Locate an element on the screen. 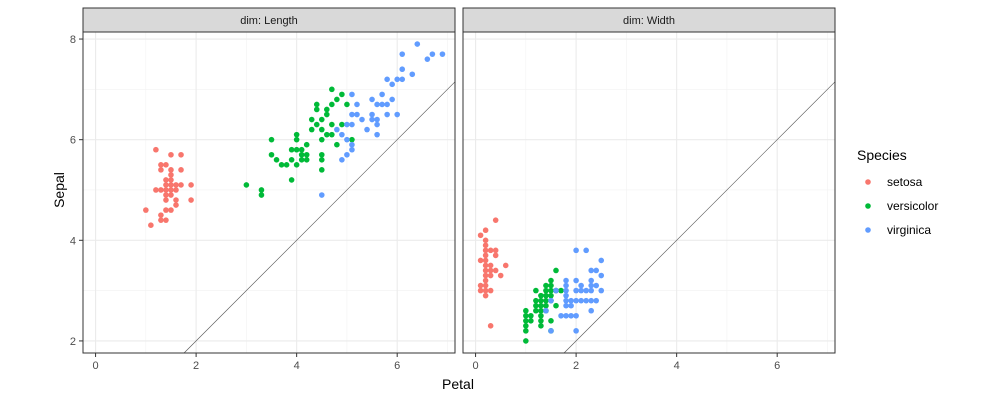 This screenshot has height=400, width=1000. y-tick-label: 8 is located at coordinates (73, 40).